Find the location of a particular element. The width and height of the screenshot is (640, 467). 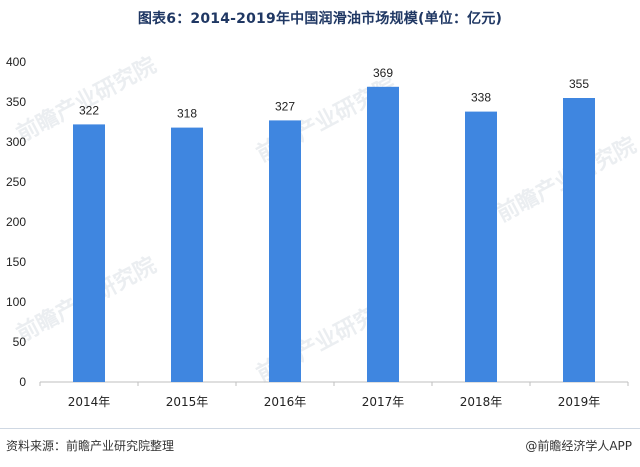

y-tick-label: 50 is located at coordinates (20, 342).